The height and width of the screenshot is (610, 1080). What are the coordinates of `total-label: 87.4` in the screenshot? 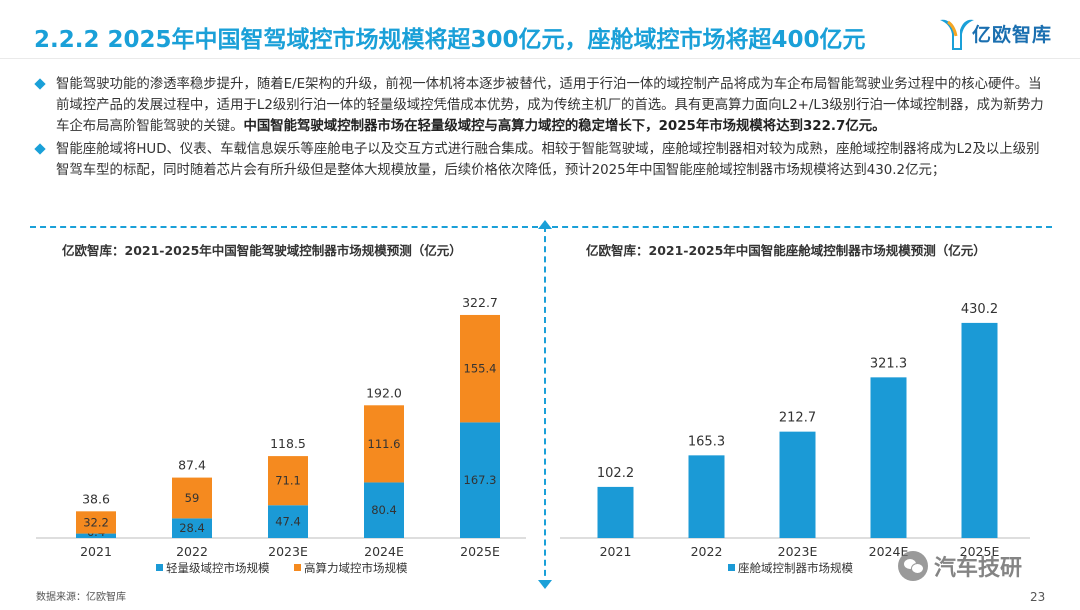 It's located at (192, 465).